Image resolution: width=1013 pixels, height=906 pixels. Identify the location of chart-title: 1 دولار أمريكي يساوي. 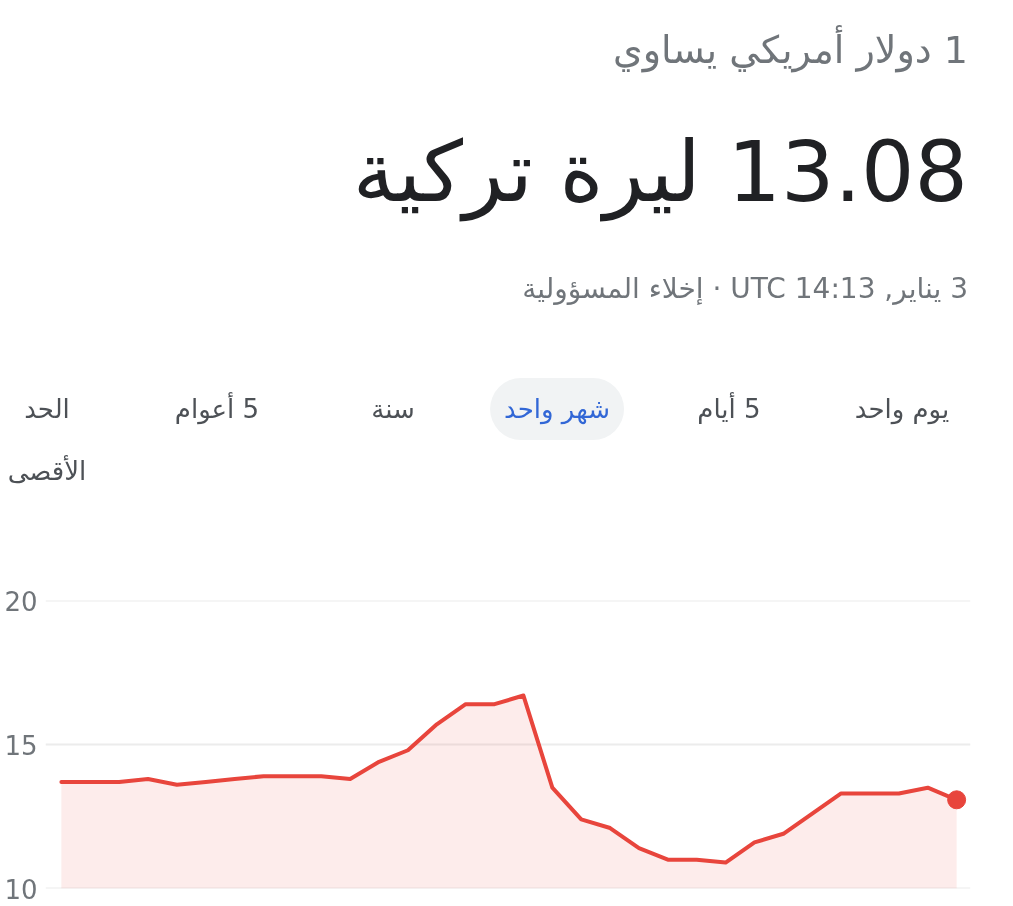
(790, 50).